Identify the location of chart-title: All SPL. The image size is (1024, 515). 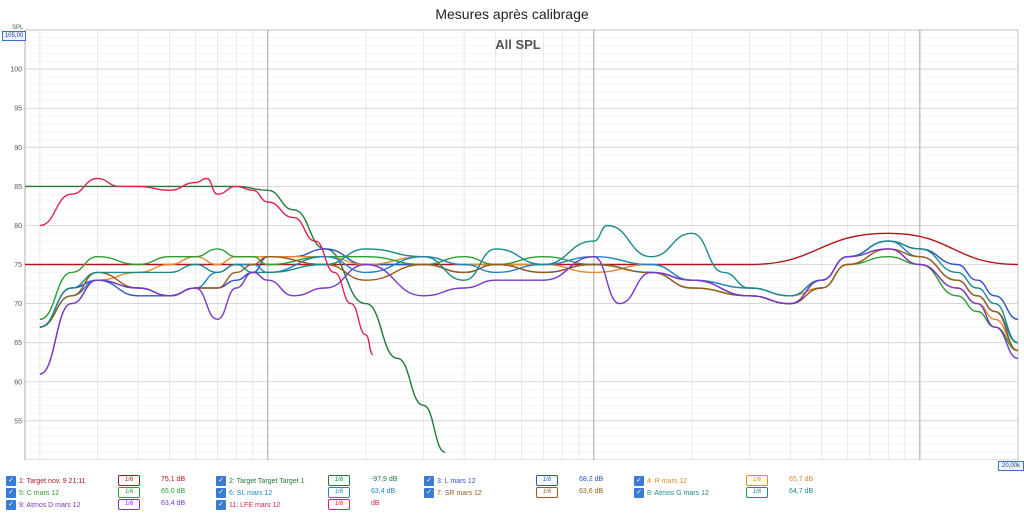
(518, 44).